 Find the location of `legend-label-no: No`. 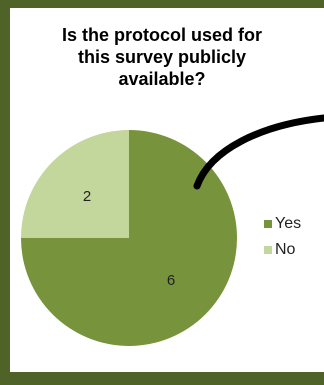

legend-label-no: No is located at coordinates (285, 249).